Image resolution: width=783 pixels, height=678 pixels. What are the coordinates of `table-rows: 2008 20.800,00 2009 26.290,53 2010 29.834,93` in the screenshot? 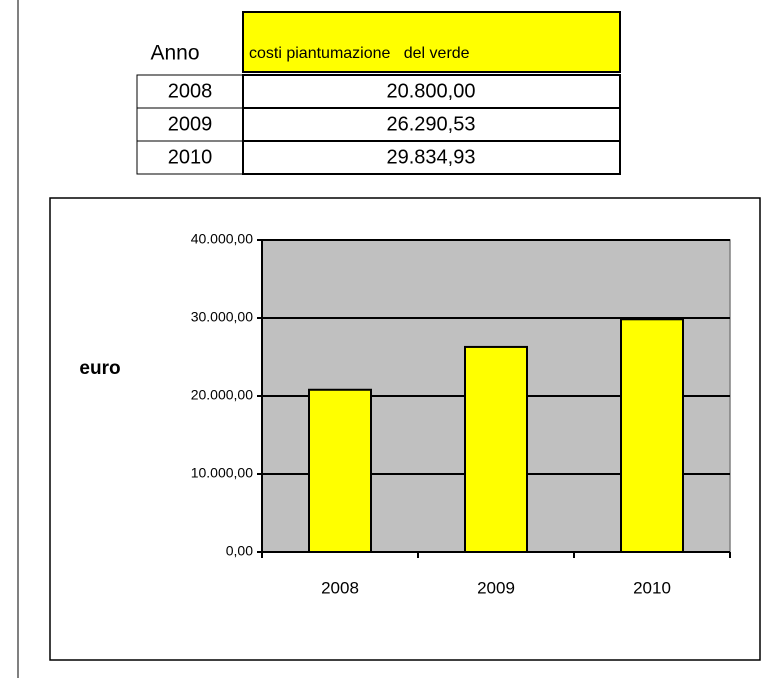 It's located at (378, 124).